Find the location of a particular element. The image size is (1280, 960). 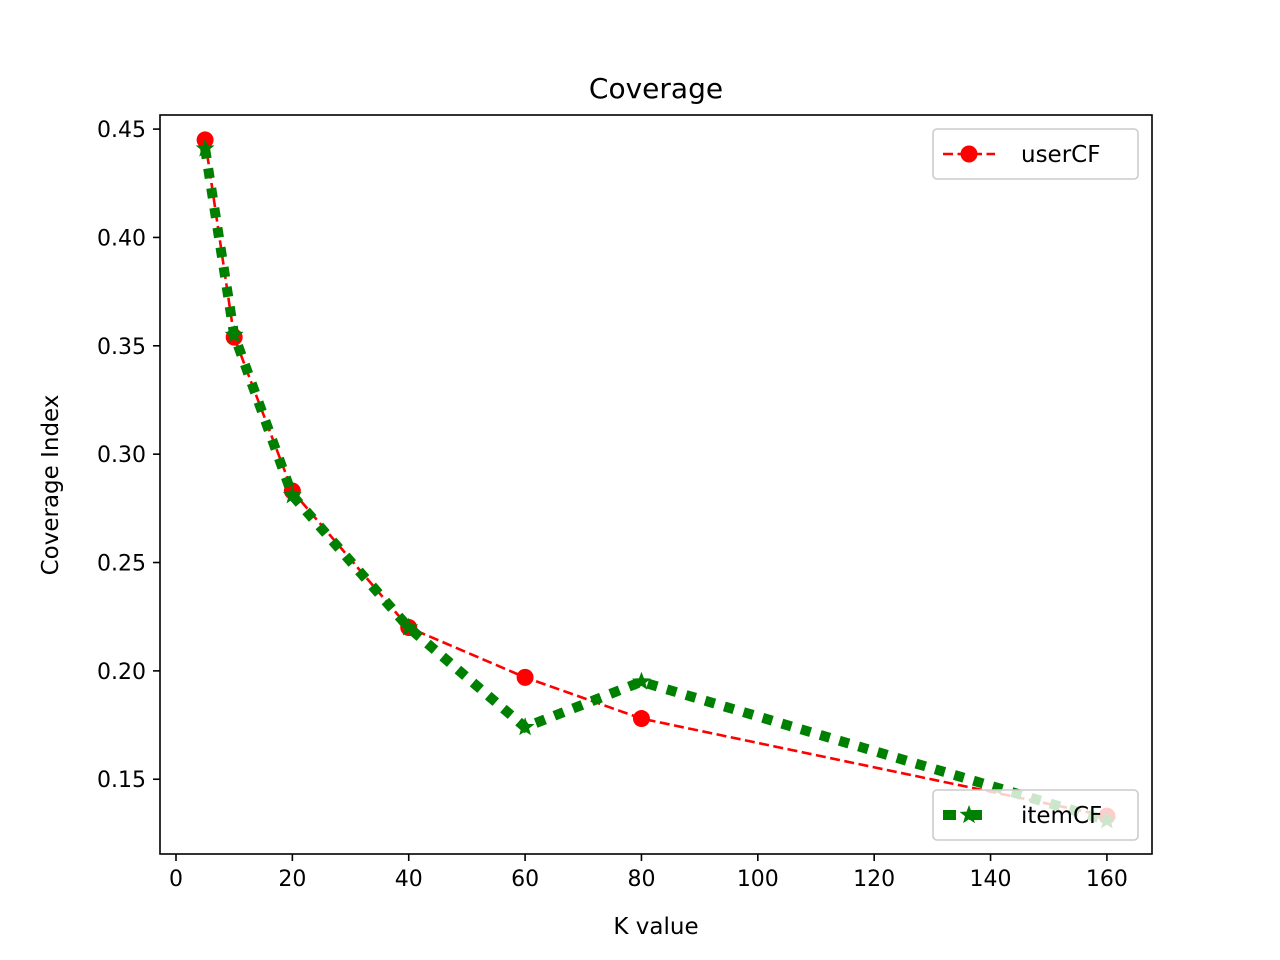

x-tick-label: 20 is located at coordinates (292, 879).